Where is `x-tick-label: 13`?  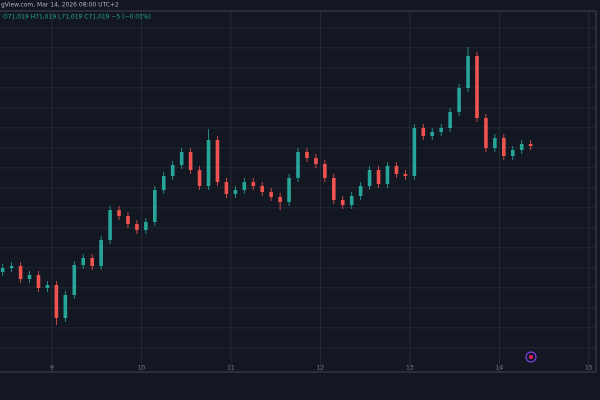
x-tick-label: 13 is located at coordinates (410, 368).